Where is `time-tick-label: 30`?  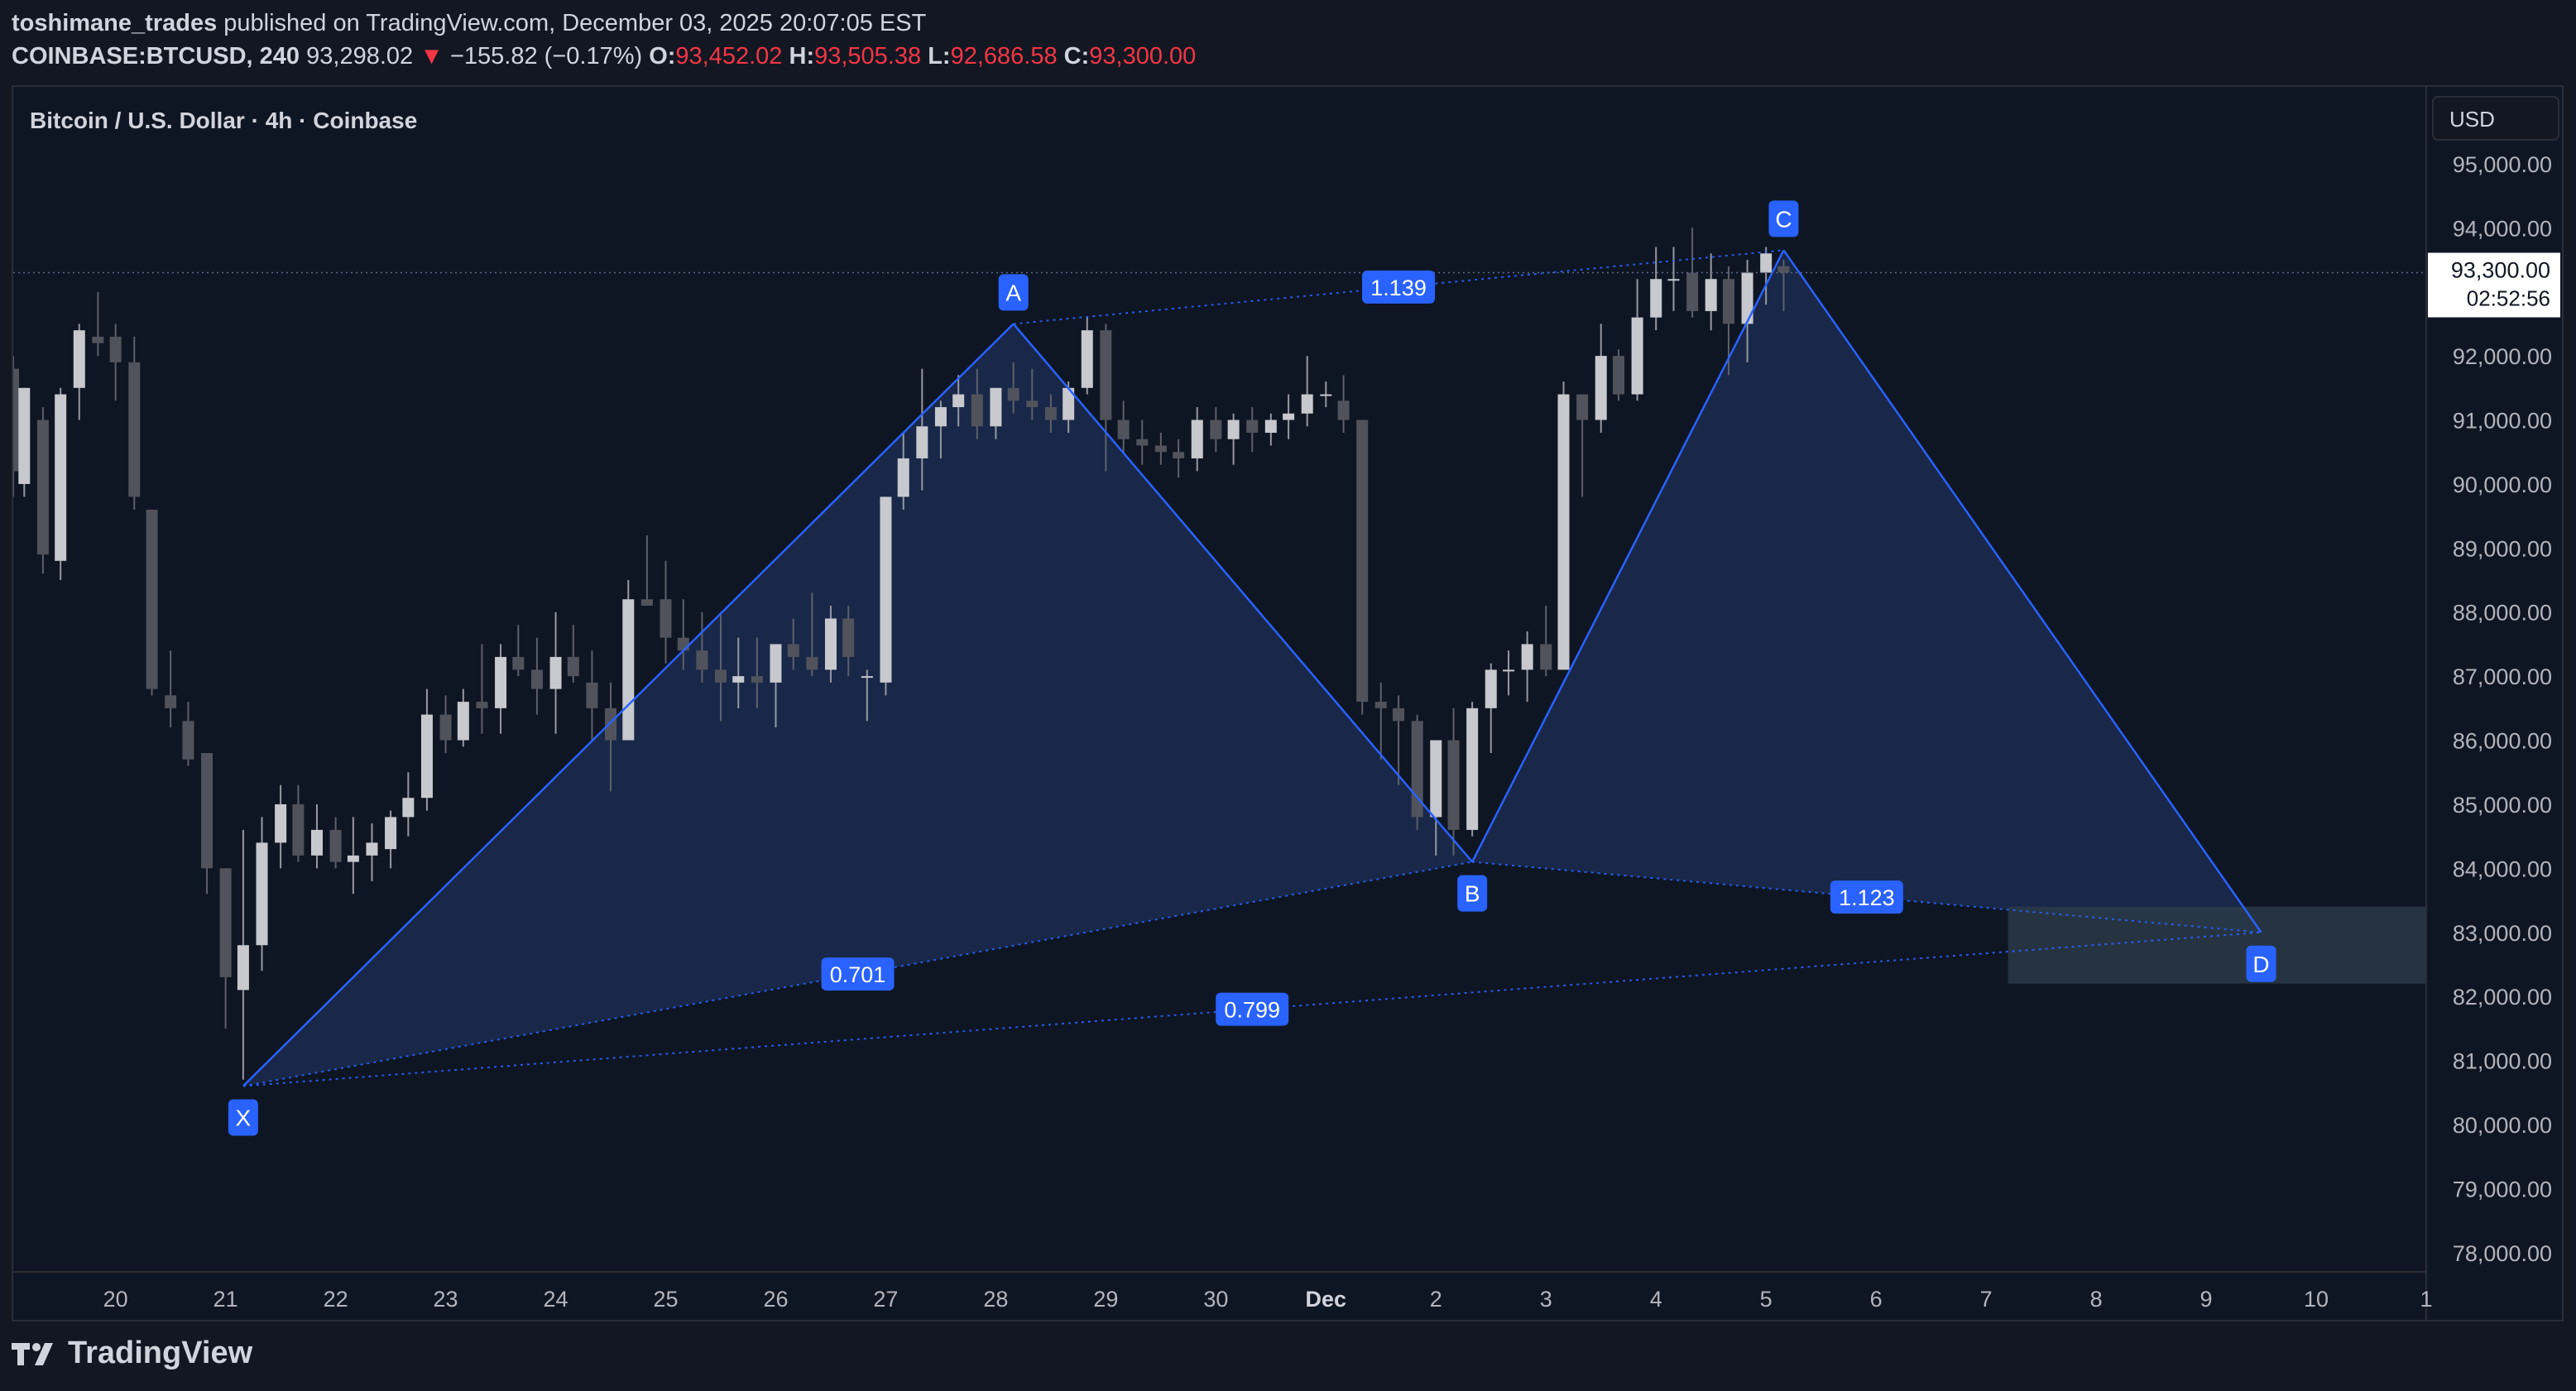 time-tick-label: 30 is located at coordinates (1215, 1299).